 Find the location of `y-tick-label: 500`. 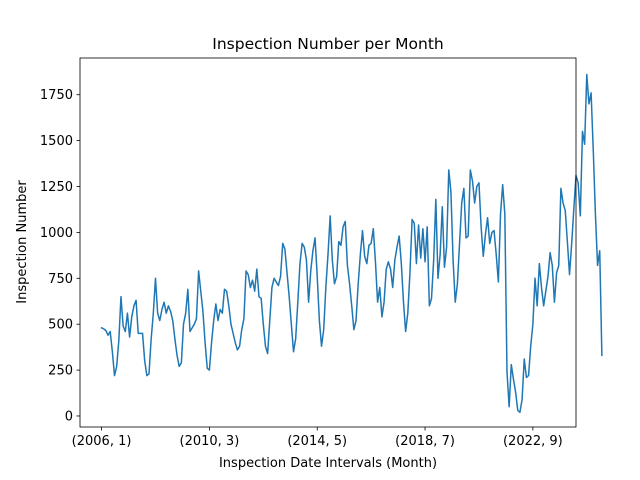

y-tick-label: 500 is located at coordinates (60, 325).